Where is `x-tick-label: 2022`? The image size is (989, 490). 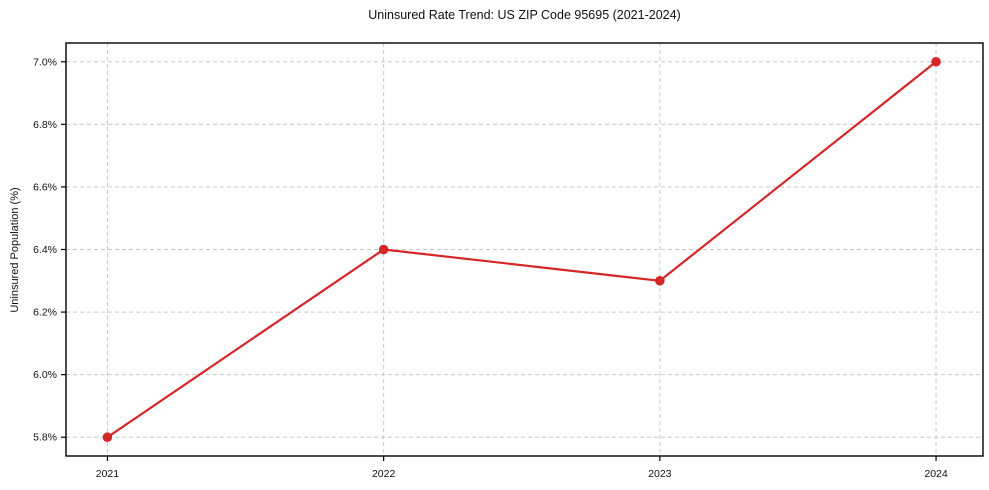
x-tick-label: 2022 is located at coordinates (384, 474).